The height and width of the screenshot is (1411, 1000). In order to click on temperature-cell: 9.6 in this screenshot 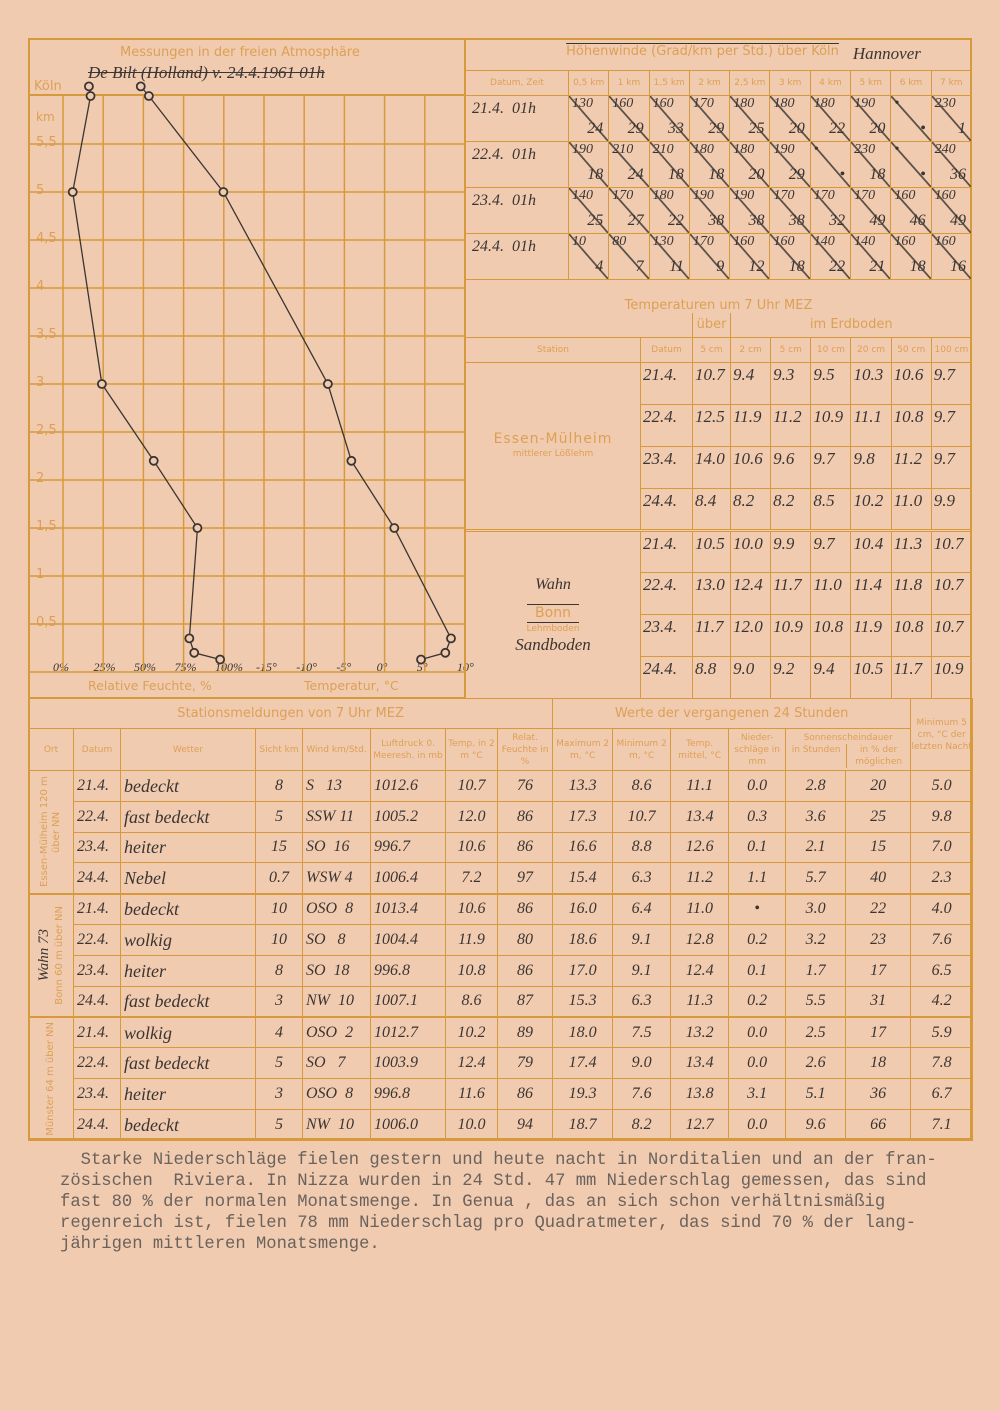, I will do `click(791, 467)`.